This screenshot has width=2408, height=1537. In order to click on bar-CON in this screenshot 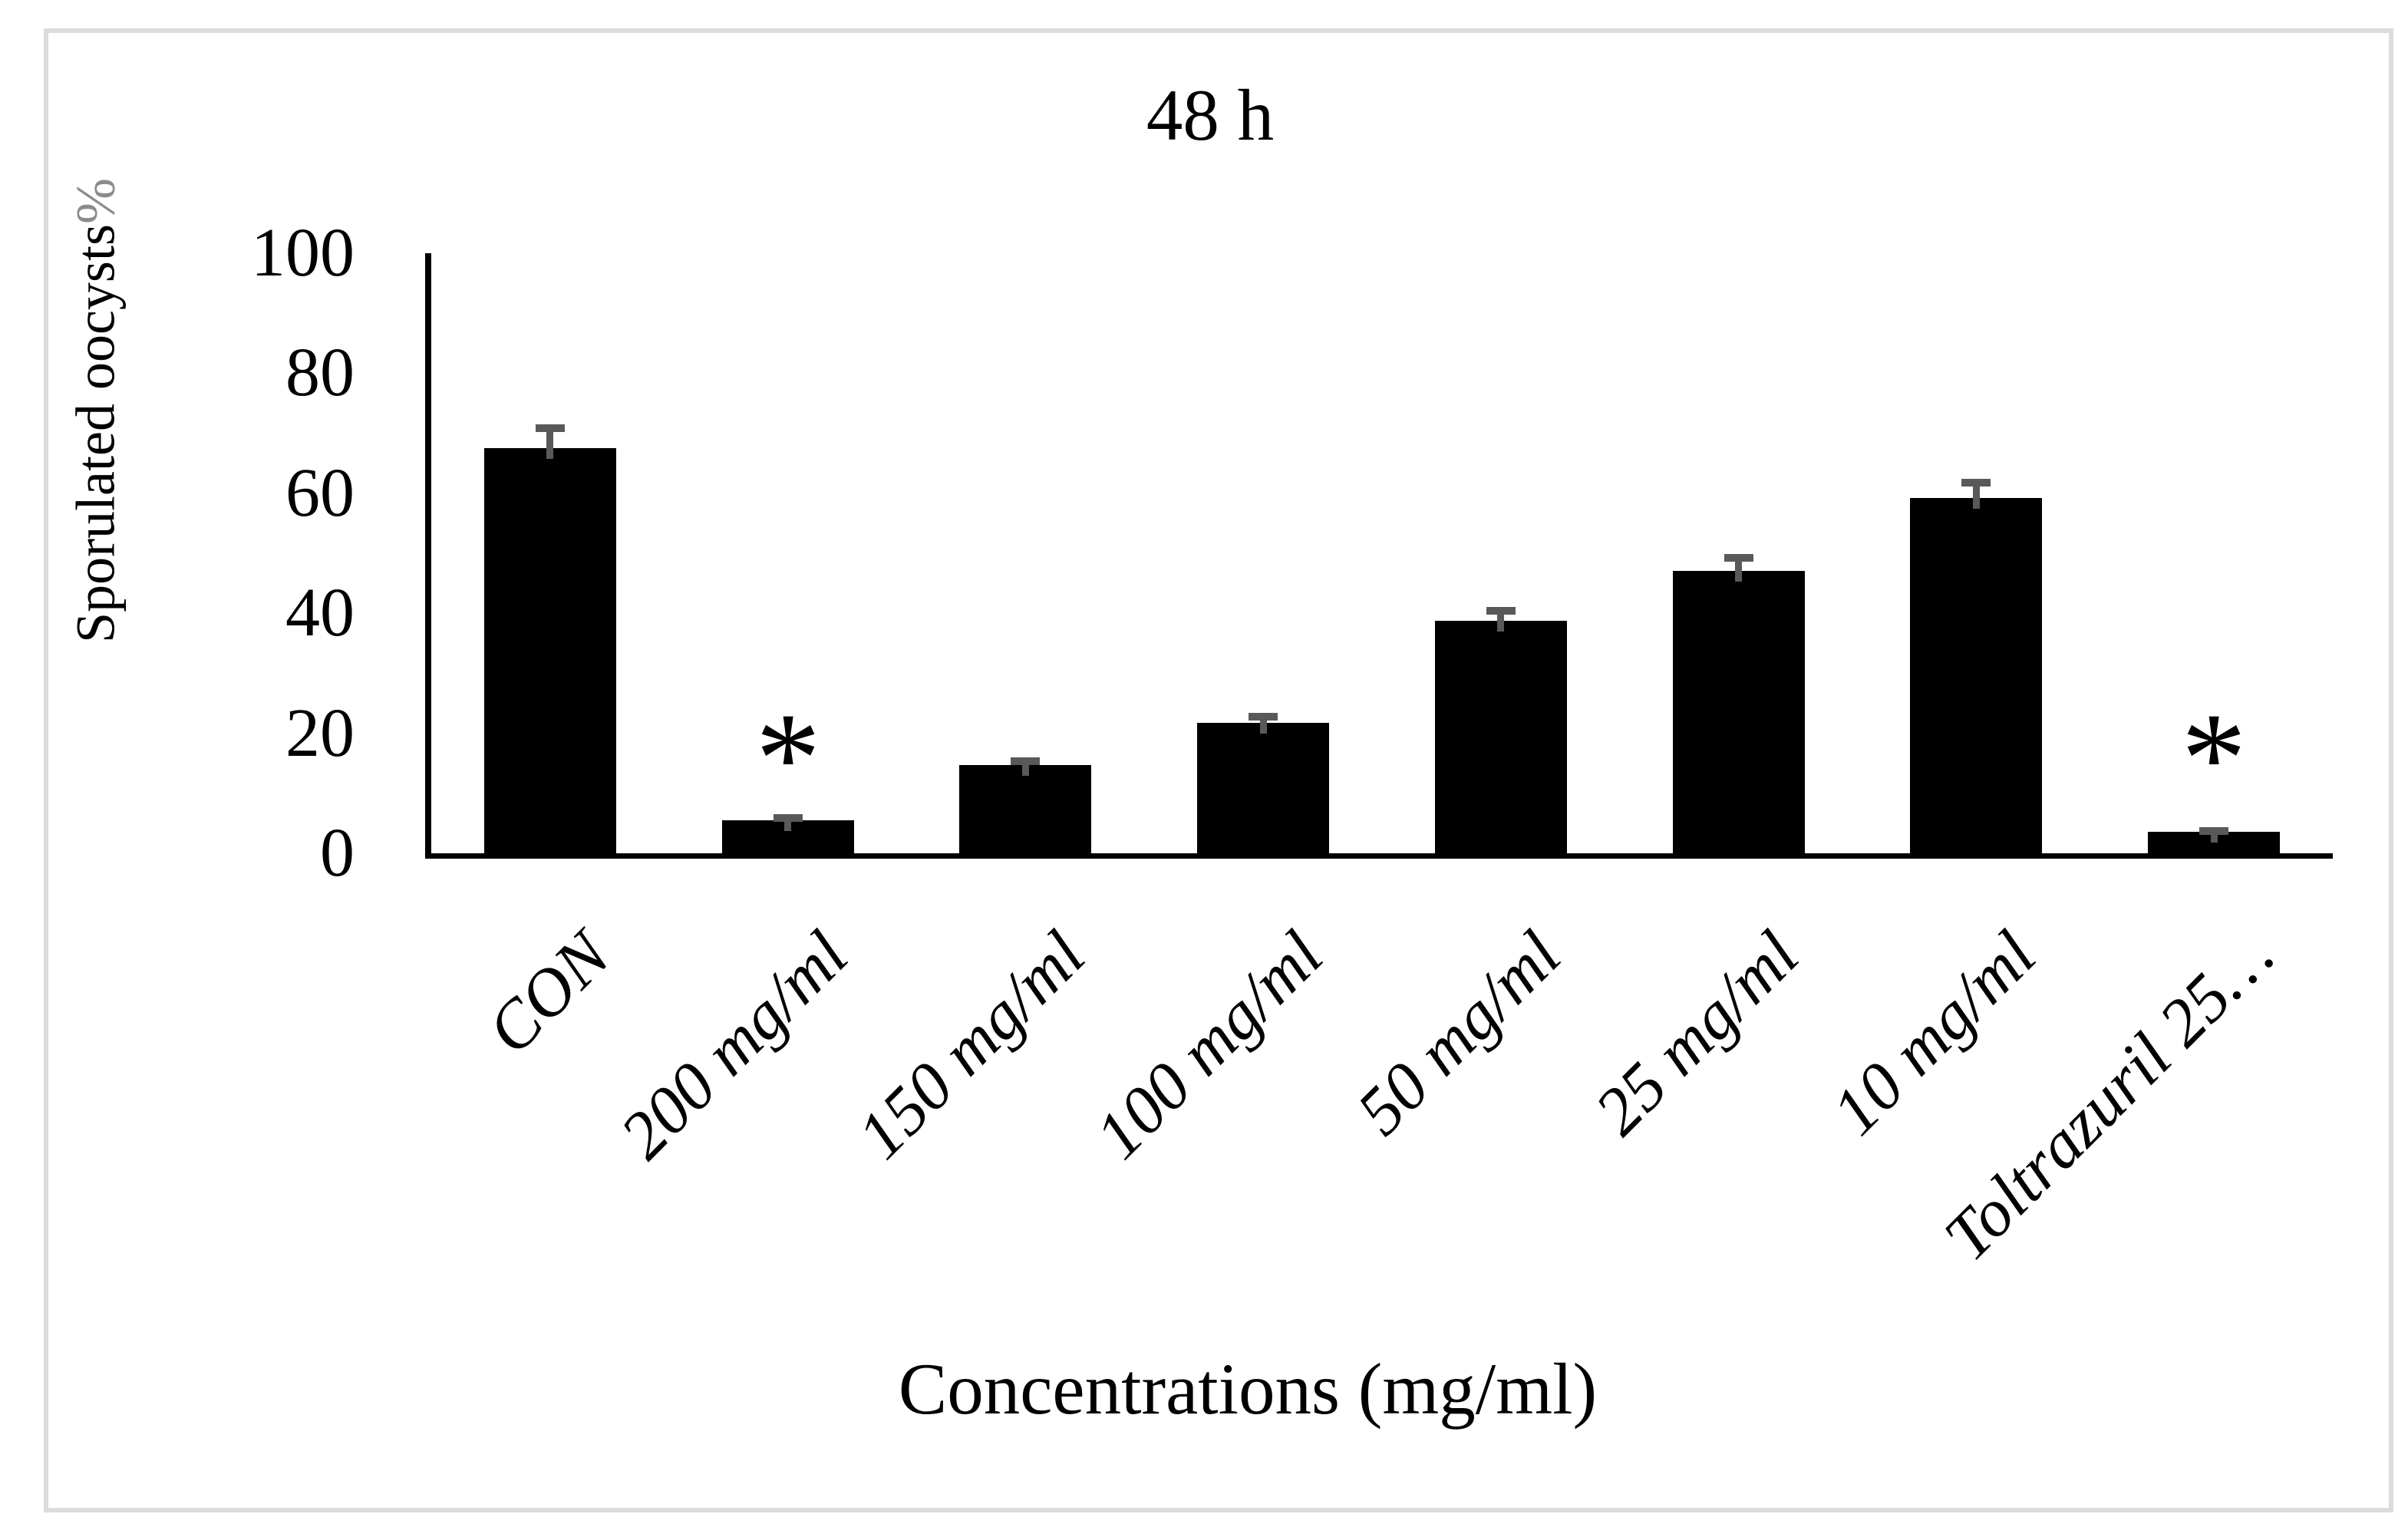, I will do `click(550, 650)`.